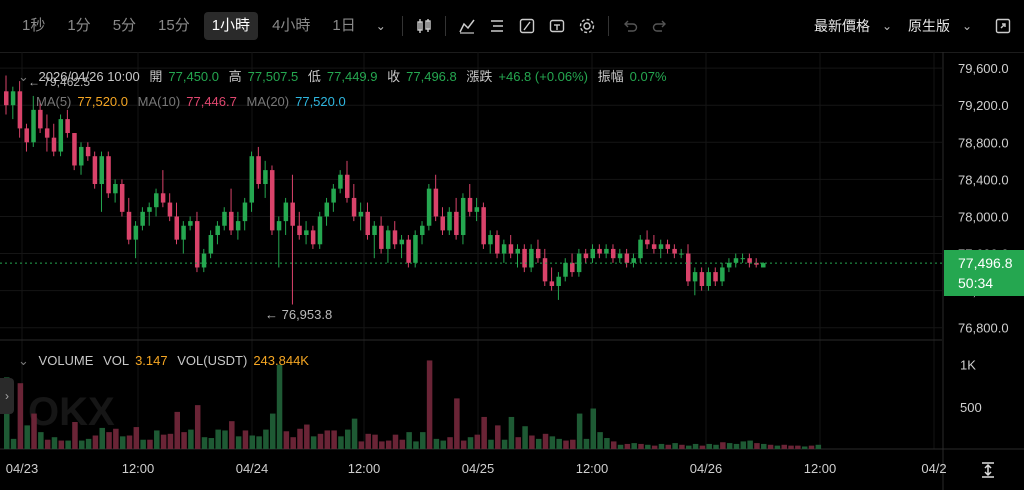 The width and height of the screenshot is (1024, 490). I want to click on timeframe-button: 1日, so click(344, 25).